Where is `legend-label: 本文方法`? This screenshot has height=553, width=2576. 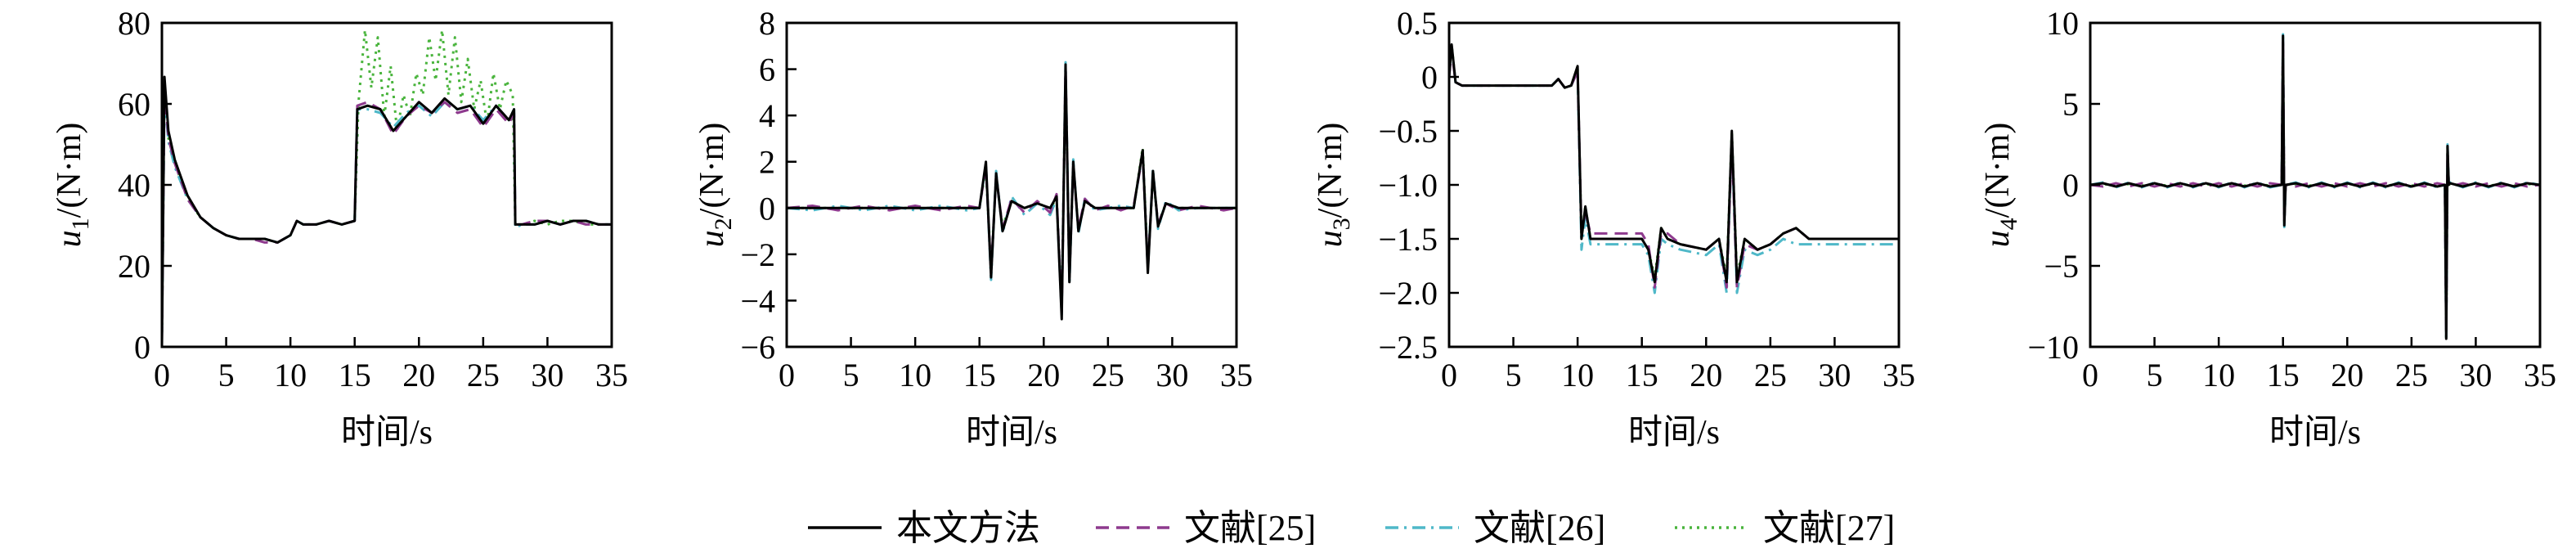 legend-label: 本文方法 is located at coordinates (968, 528).